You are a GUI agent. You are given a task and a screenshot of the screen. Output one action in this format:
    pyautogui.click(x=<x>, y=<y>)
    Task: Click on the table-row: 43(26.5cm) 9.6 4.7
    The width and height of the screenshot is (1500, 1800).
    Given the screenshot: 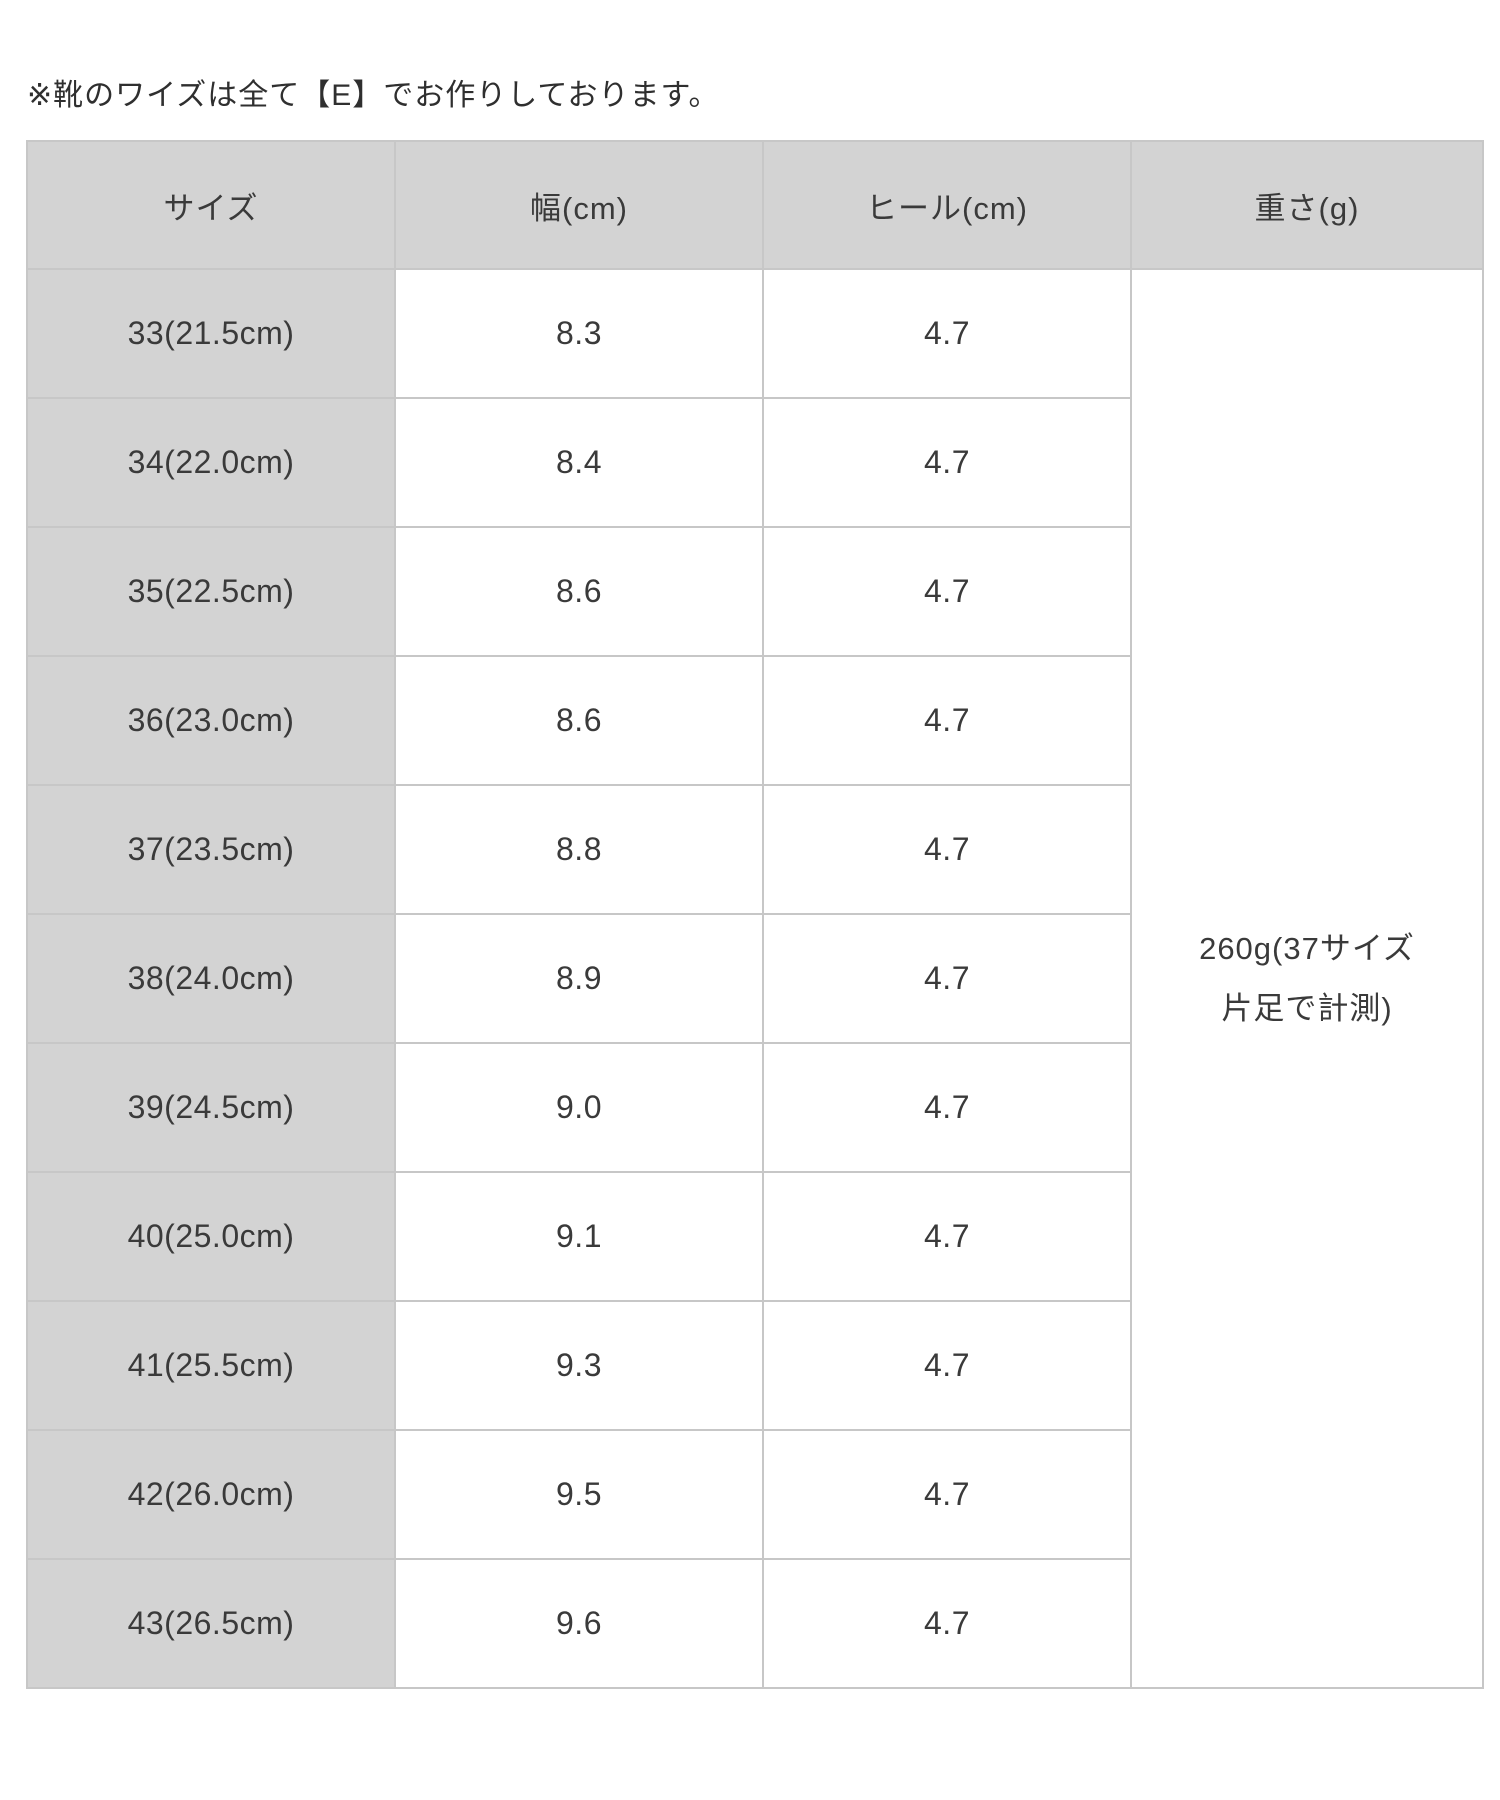 What is the action you would take?
    pyautogui.click(x=754, y=1623)
    